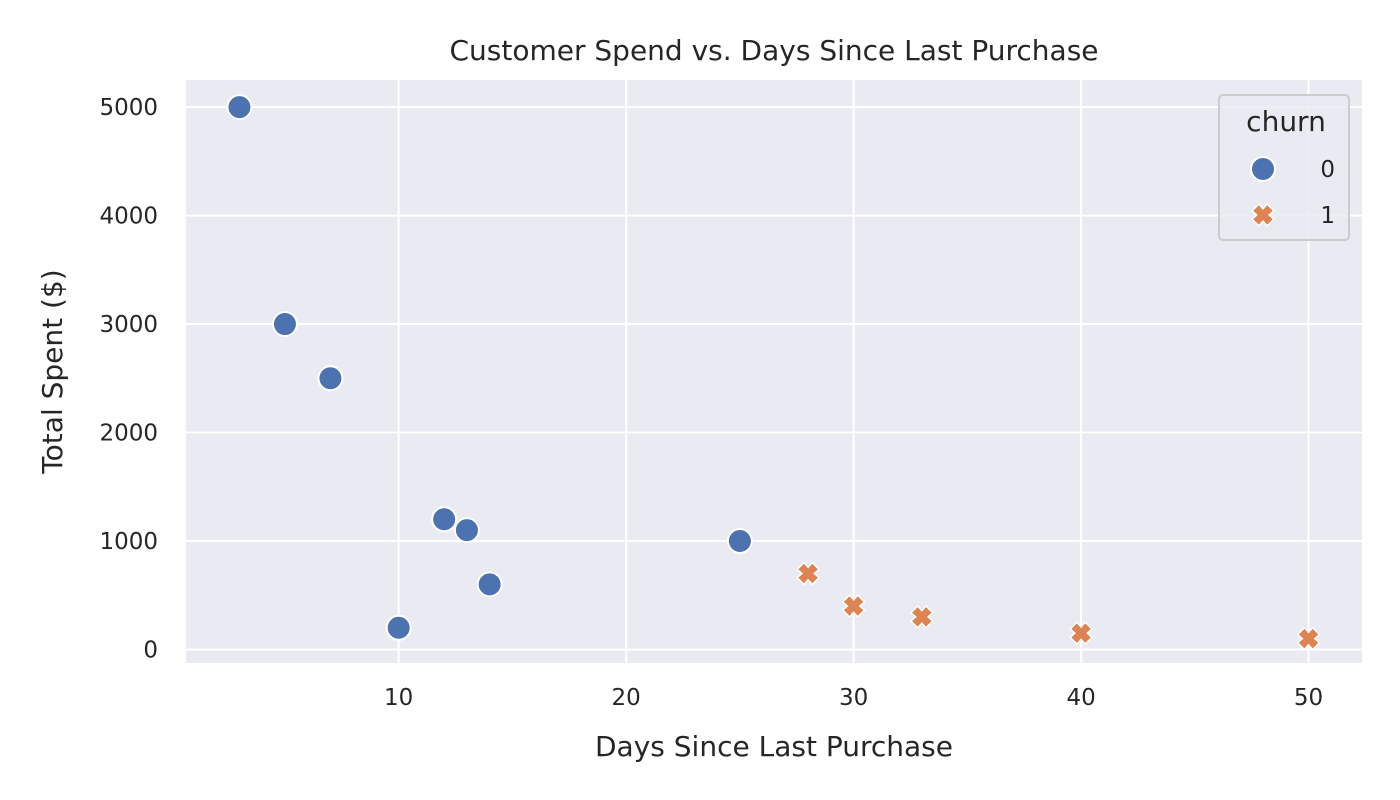  Describe the element at coordinates (626, 698) in the screenshot. I see `x-tick-label: 20` at that location.